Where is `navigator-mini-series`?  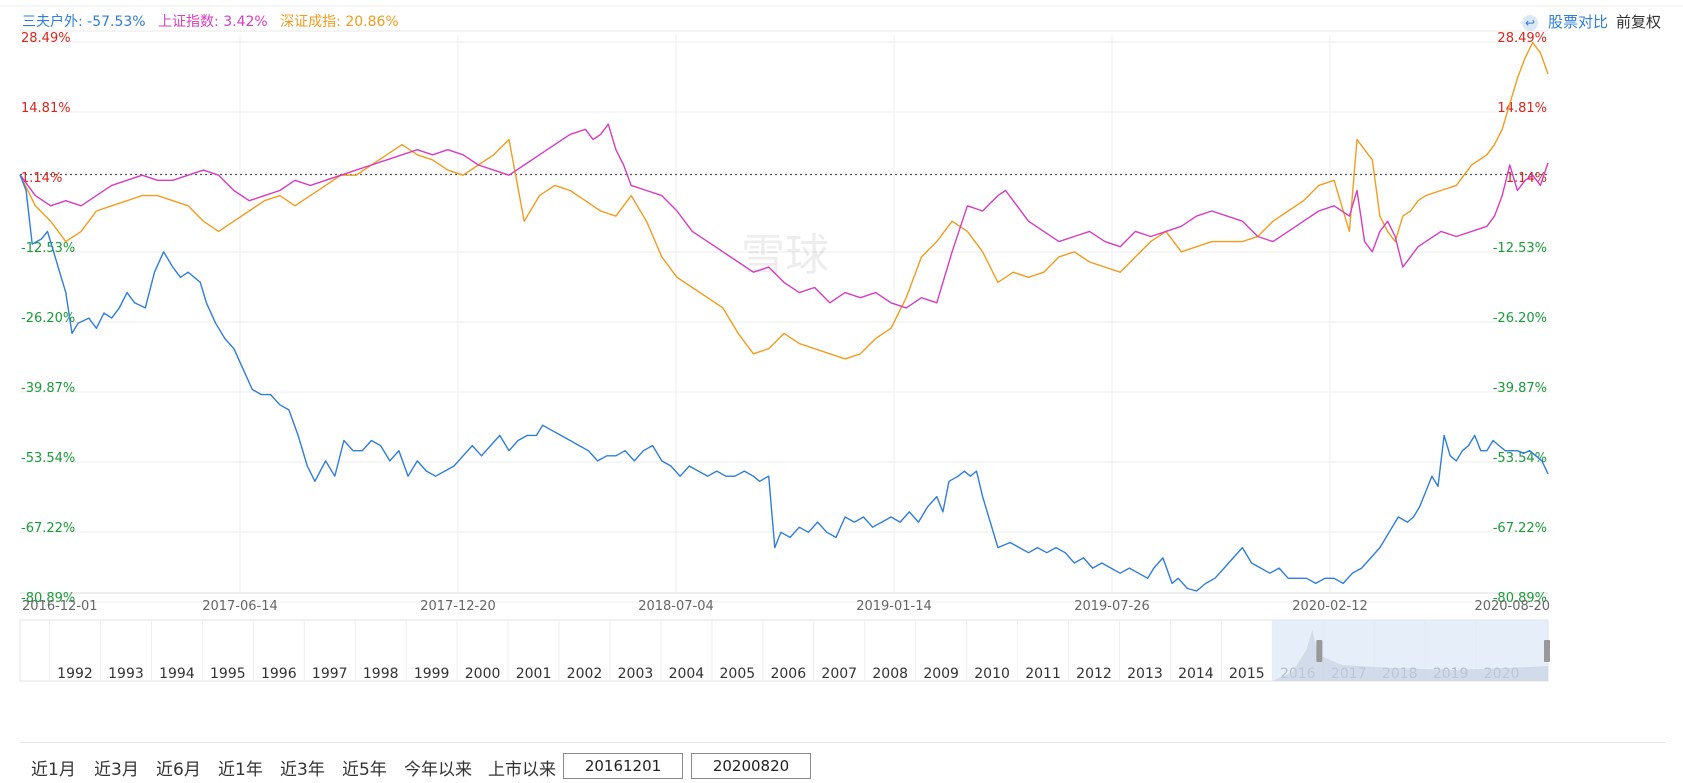 navigator-mini-series is located at coordinates (1410, 655).